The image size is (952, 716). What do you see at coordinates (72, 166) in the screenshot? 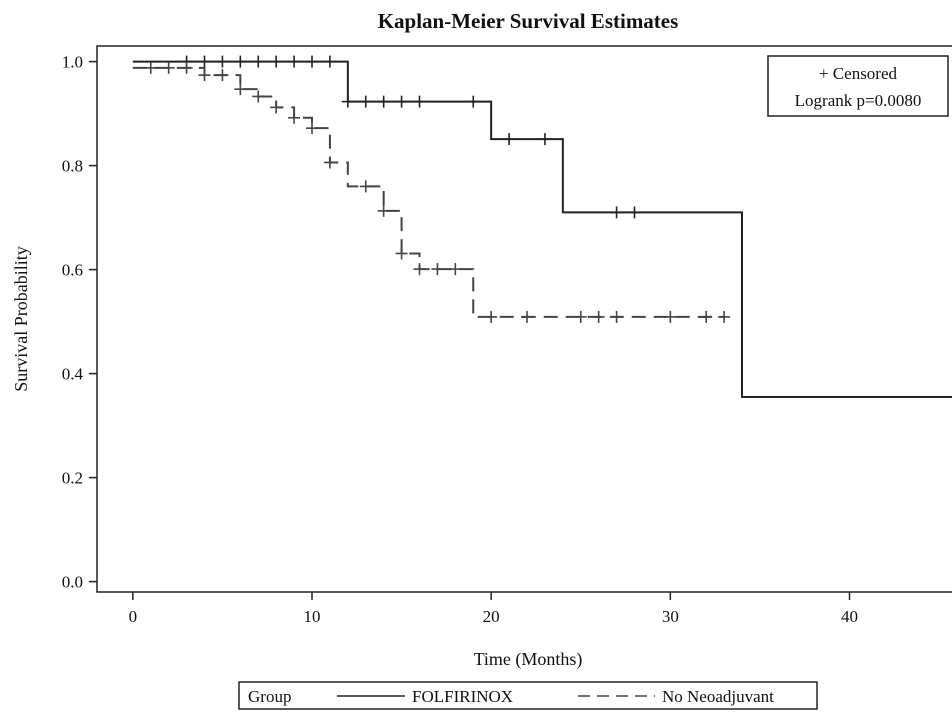
I see `y-tick-label: 0.8` at bounding box center [72, 166].